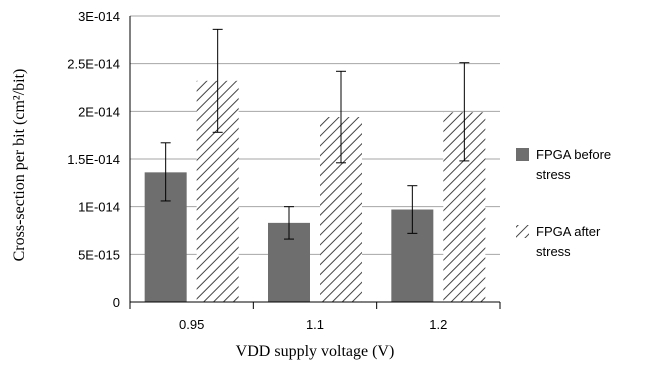 This screenshot has height=367, width=646. I want to click on y-tick-label: 1E-014, so click(99, 207).